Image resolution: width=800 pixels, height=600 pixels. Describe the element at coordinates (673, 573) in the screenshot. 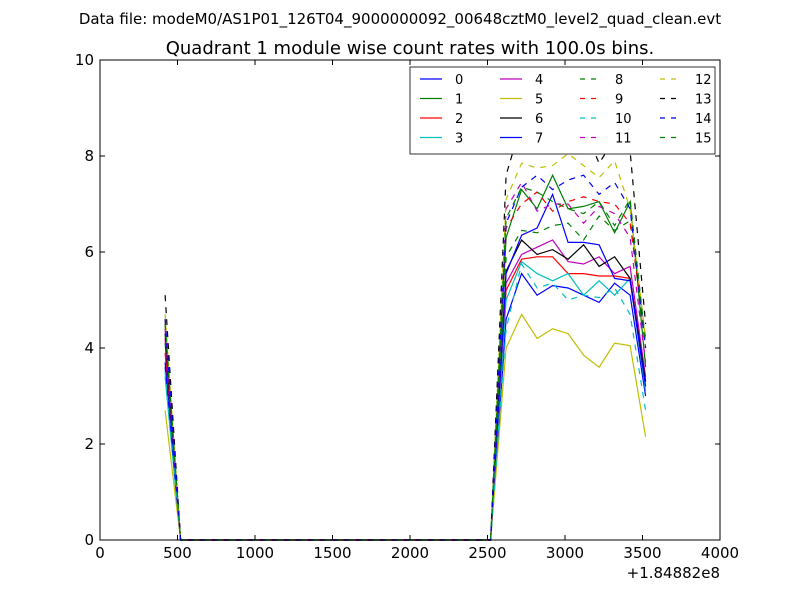

I see `x-offset-label: +1.84882e8` at that location.